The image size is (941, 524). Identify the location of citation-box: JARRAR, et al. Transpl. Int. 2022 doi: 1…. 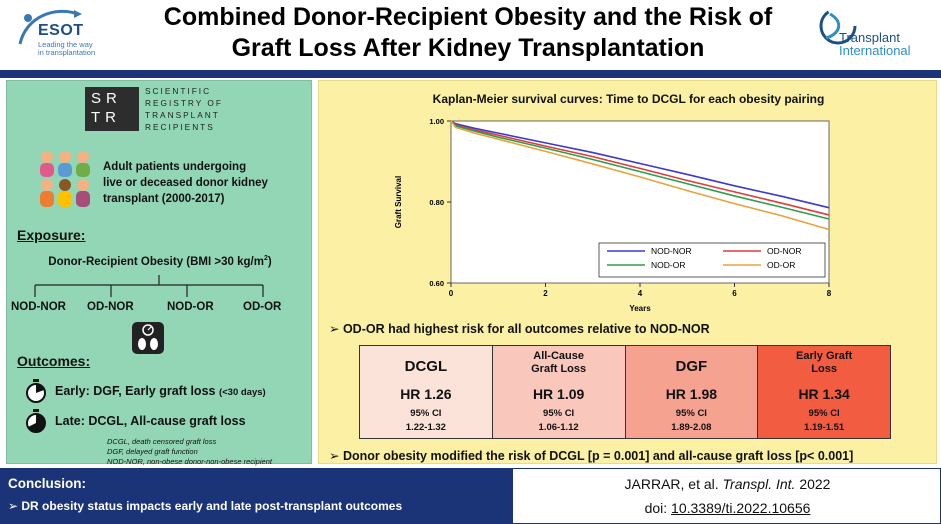
(726, 496).